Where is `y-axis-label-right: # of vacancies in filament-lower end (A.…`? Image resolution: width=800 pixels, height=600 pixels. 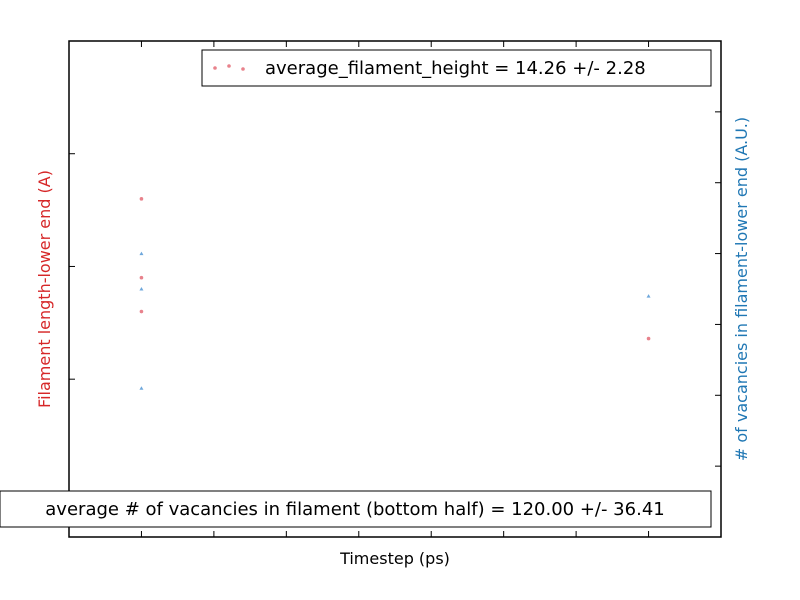 y-axis-label-right: # of vacancies in filament-lower end (A.… is located at coordinates (741, 289).